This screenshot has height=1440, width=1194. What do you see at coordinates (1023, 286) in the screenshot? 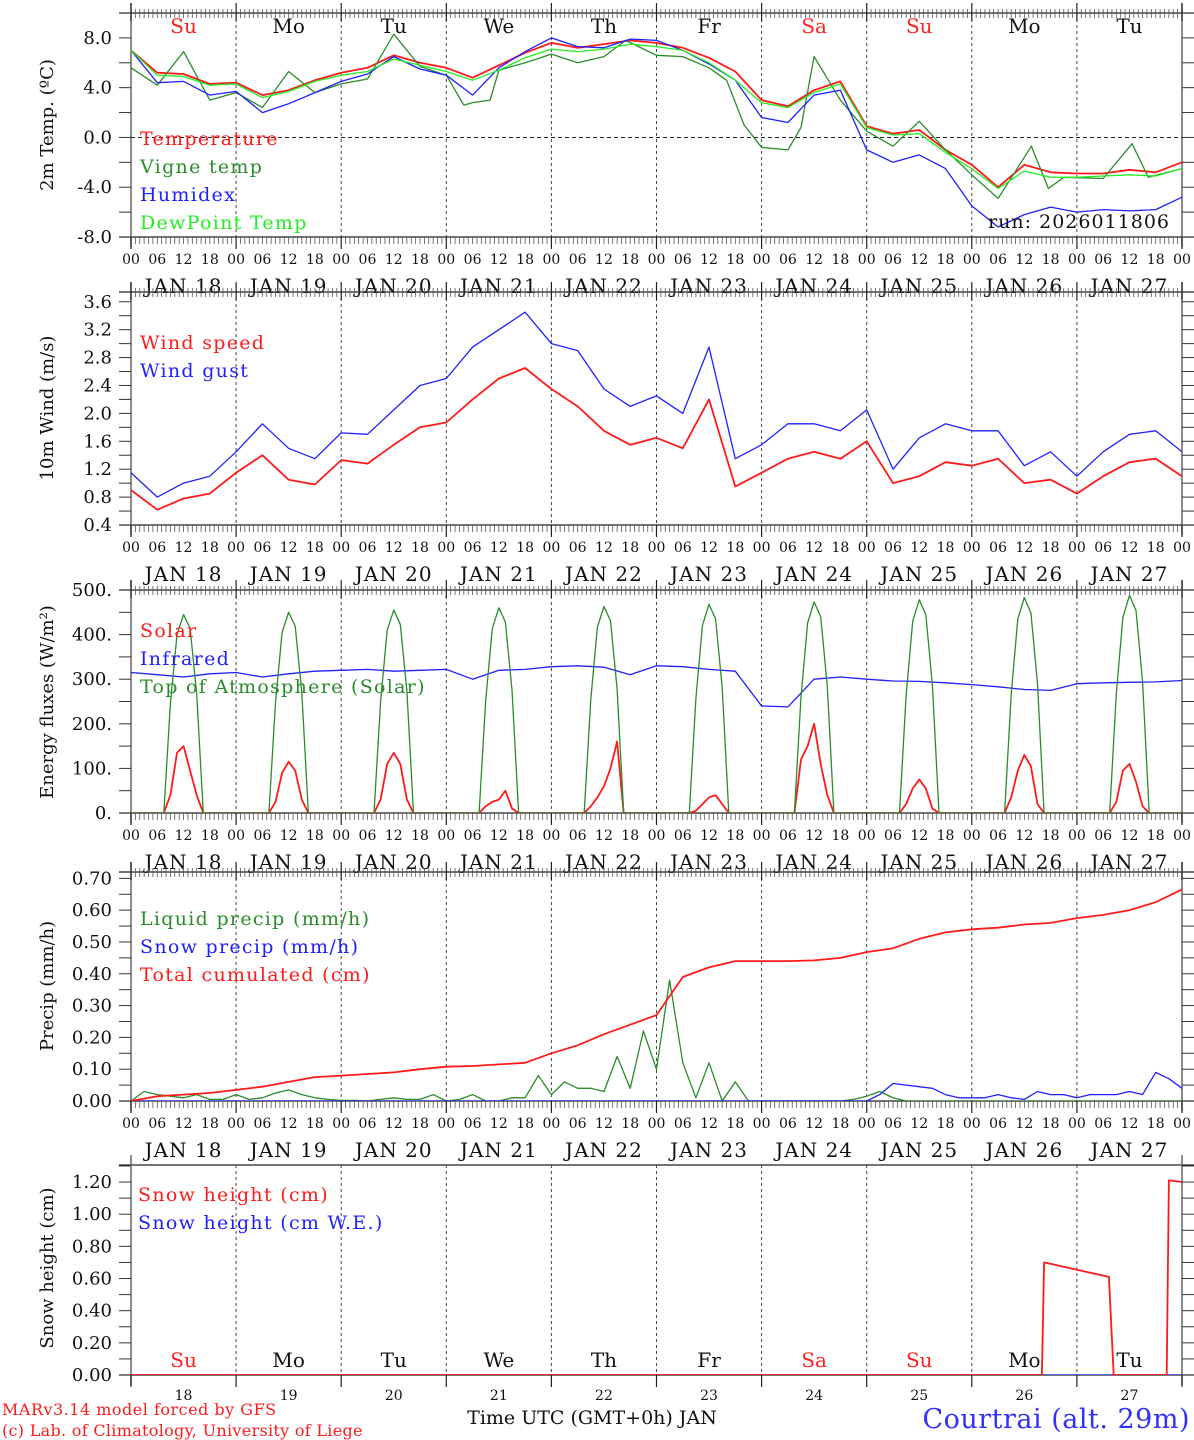
I see `x-date-label: JAN 26` at bounding box center [1023, 286].